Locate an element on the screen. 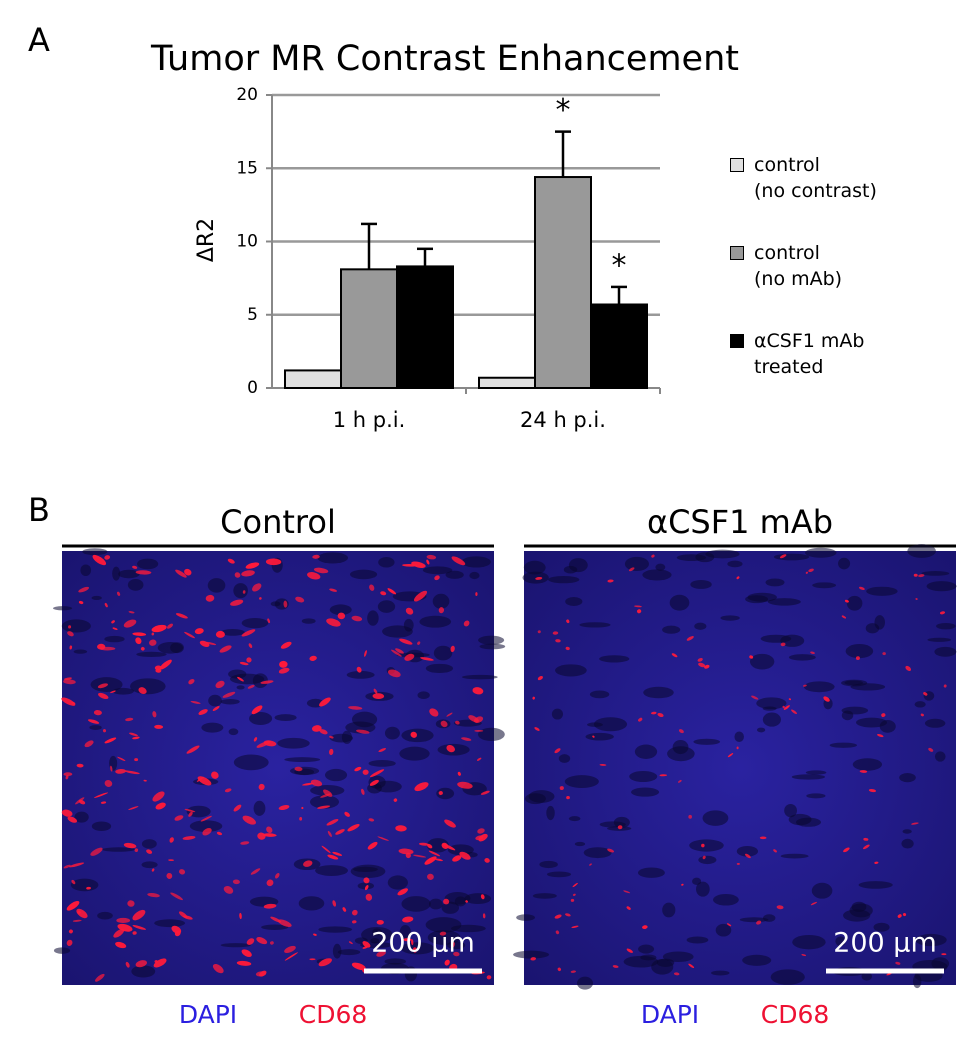  legend-label: control (no contrast) is located at coordinates (815, 178).